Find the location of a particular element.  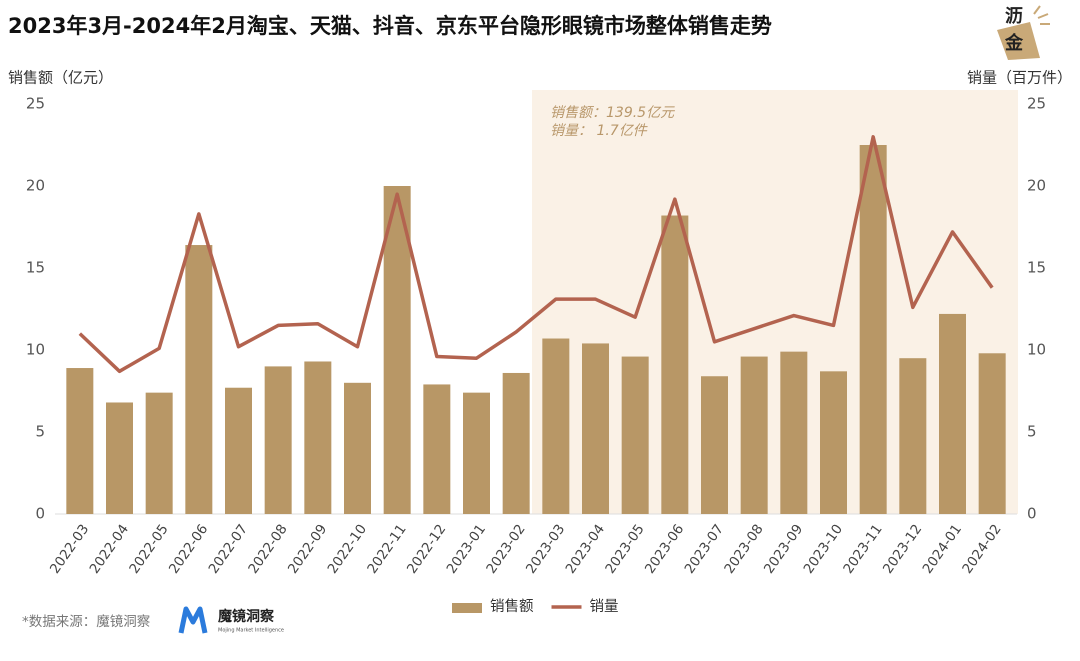

x-tick-label: 2022-10 is located at coordinates (347, 548).